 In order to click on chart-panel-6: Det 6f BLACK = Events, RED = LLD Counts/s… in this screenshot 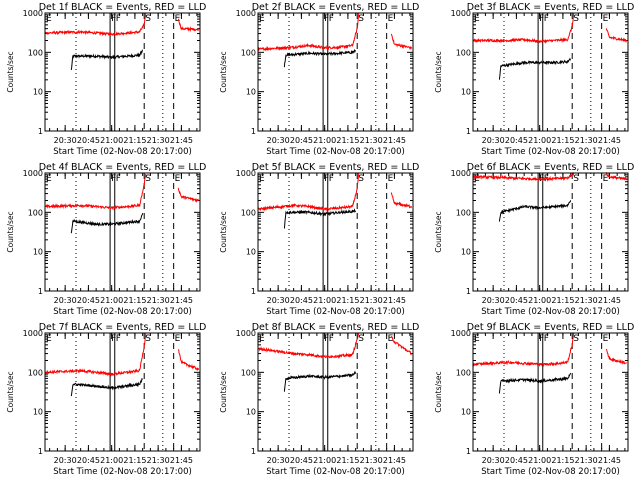, I will do `click(534, 239)`.